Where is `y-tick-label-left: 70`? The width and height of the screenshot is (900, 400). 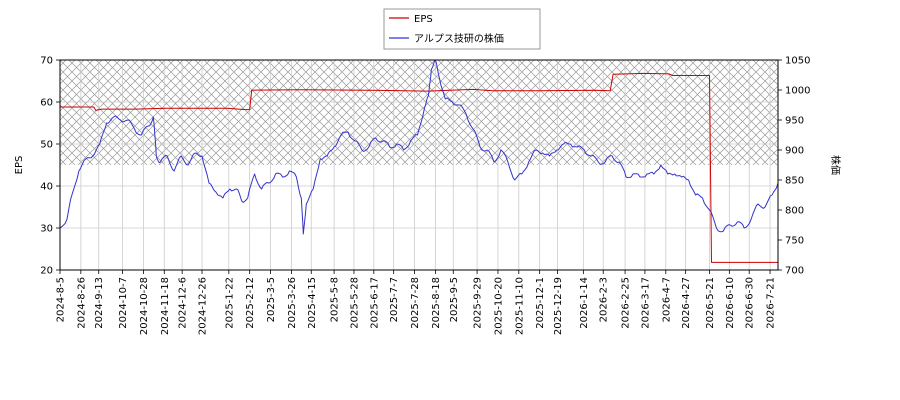
y-tick-label-left: 70 is located at coordinates (46, 61).